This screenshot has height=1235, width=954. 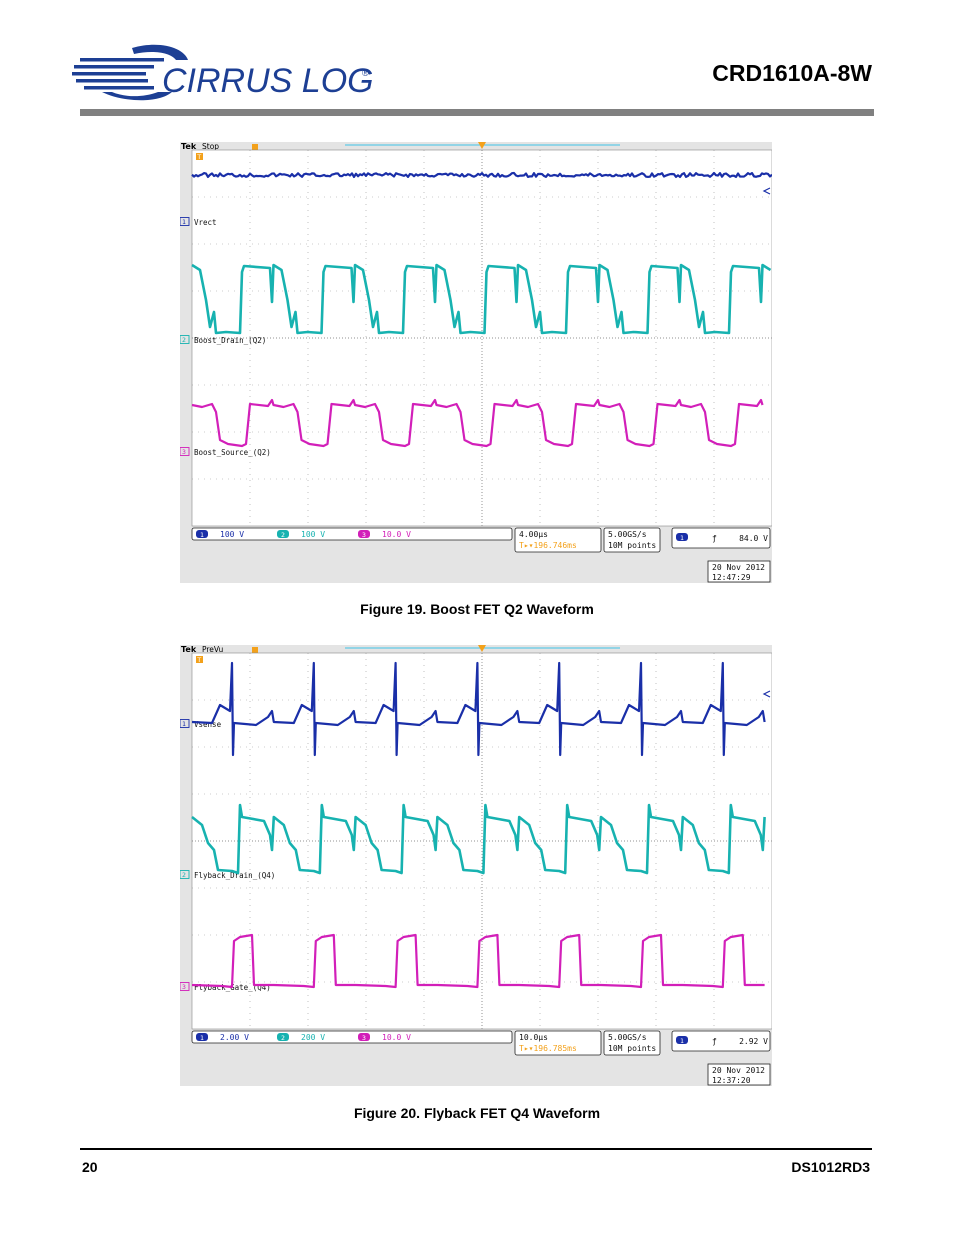 I want to click on trigger-position-value: T▸▾196.785ms, so click(x=548, y=1048).